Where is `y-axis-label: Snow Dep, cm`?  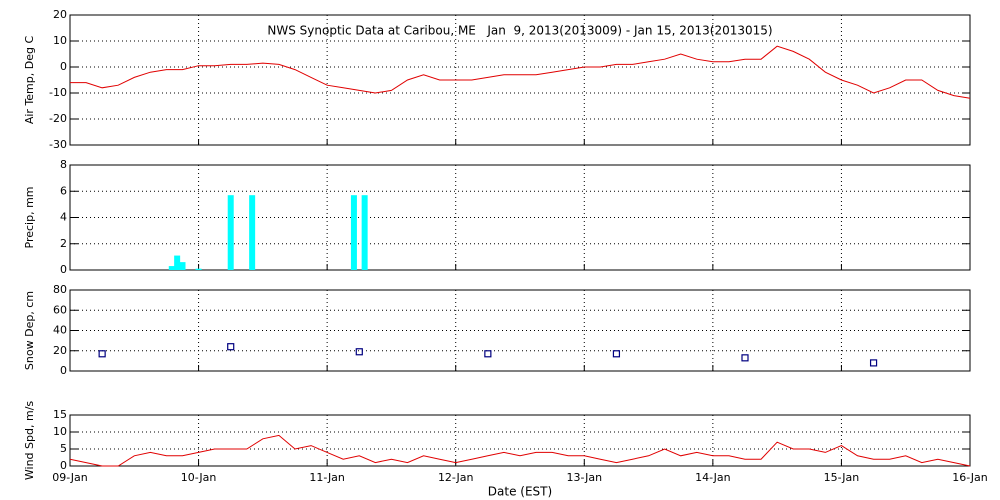 y-axis-label: Snow Dep, cm is located at coordinates (29, 330).